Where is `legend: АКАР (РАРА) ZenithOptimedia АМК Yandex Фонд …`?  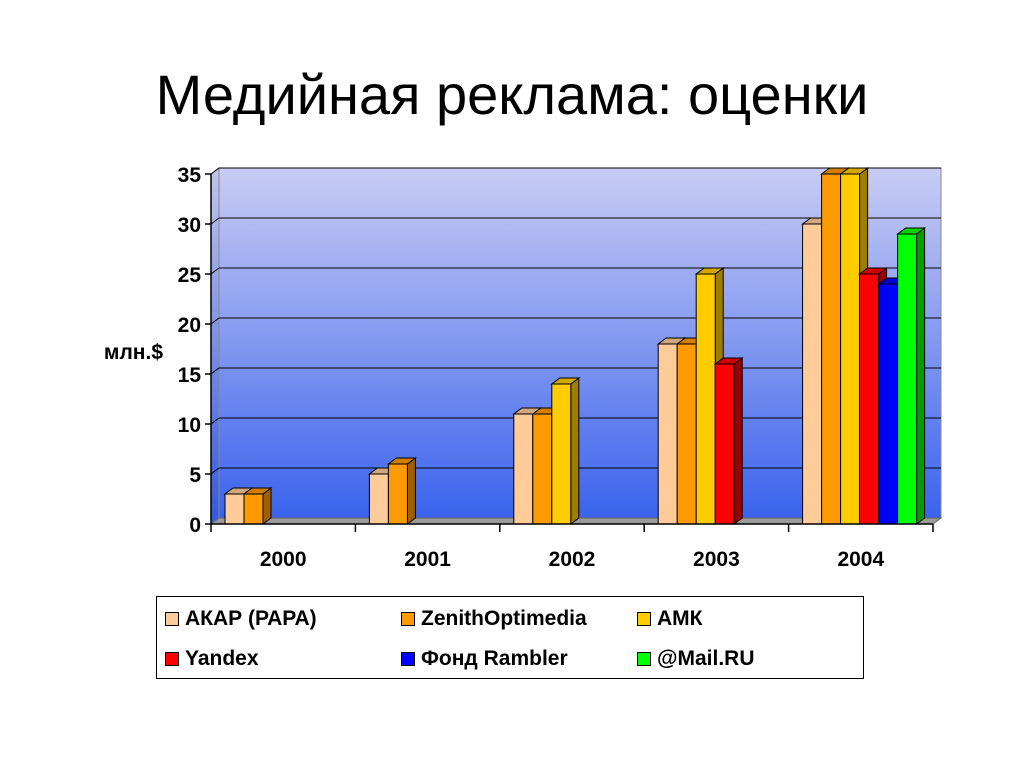
legend: АКАР (РАРА) ZenithOptimedia АМК Yandex Фонд … is located at coordinates (510, 637).